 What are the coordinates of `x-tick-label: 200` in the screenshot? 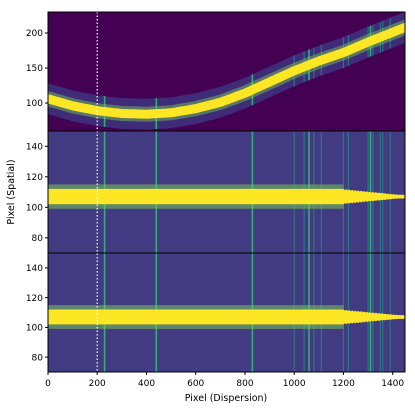 It's located at (97, 384).